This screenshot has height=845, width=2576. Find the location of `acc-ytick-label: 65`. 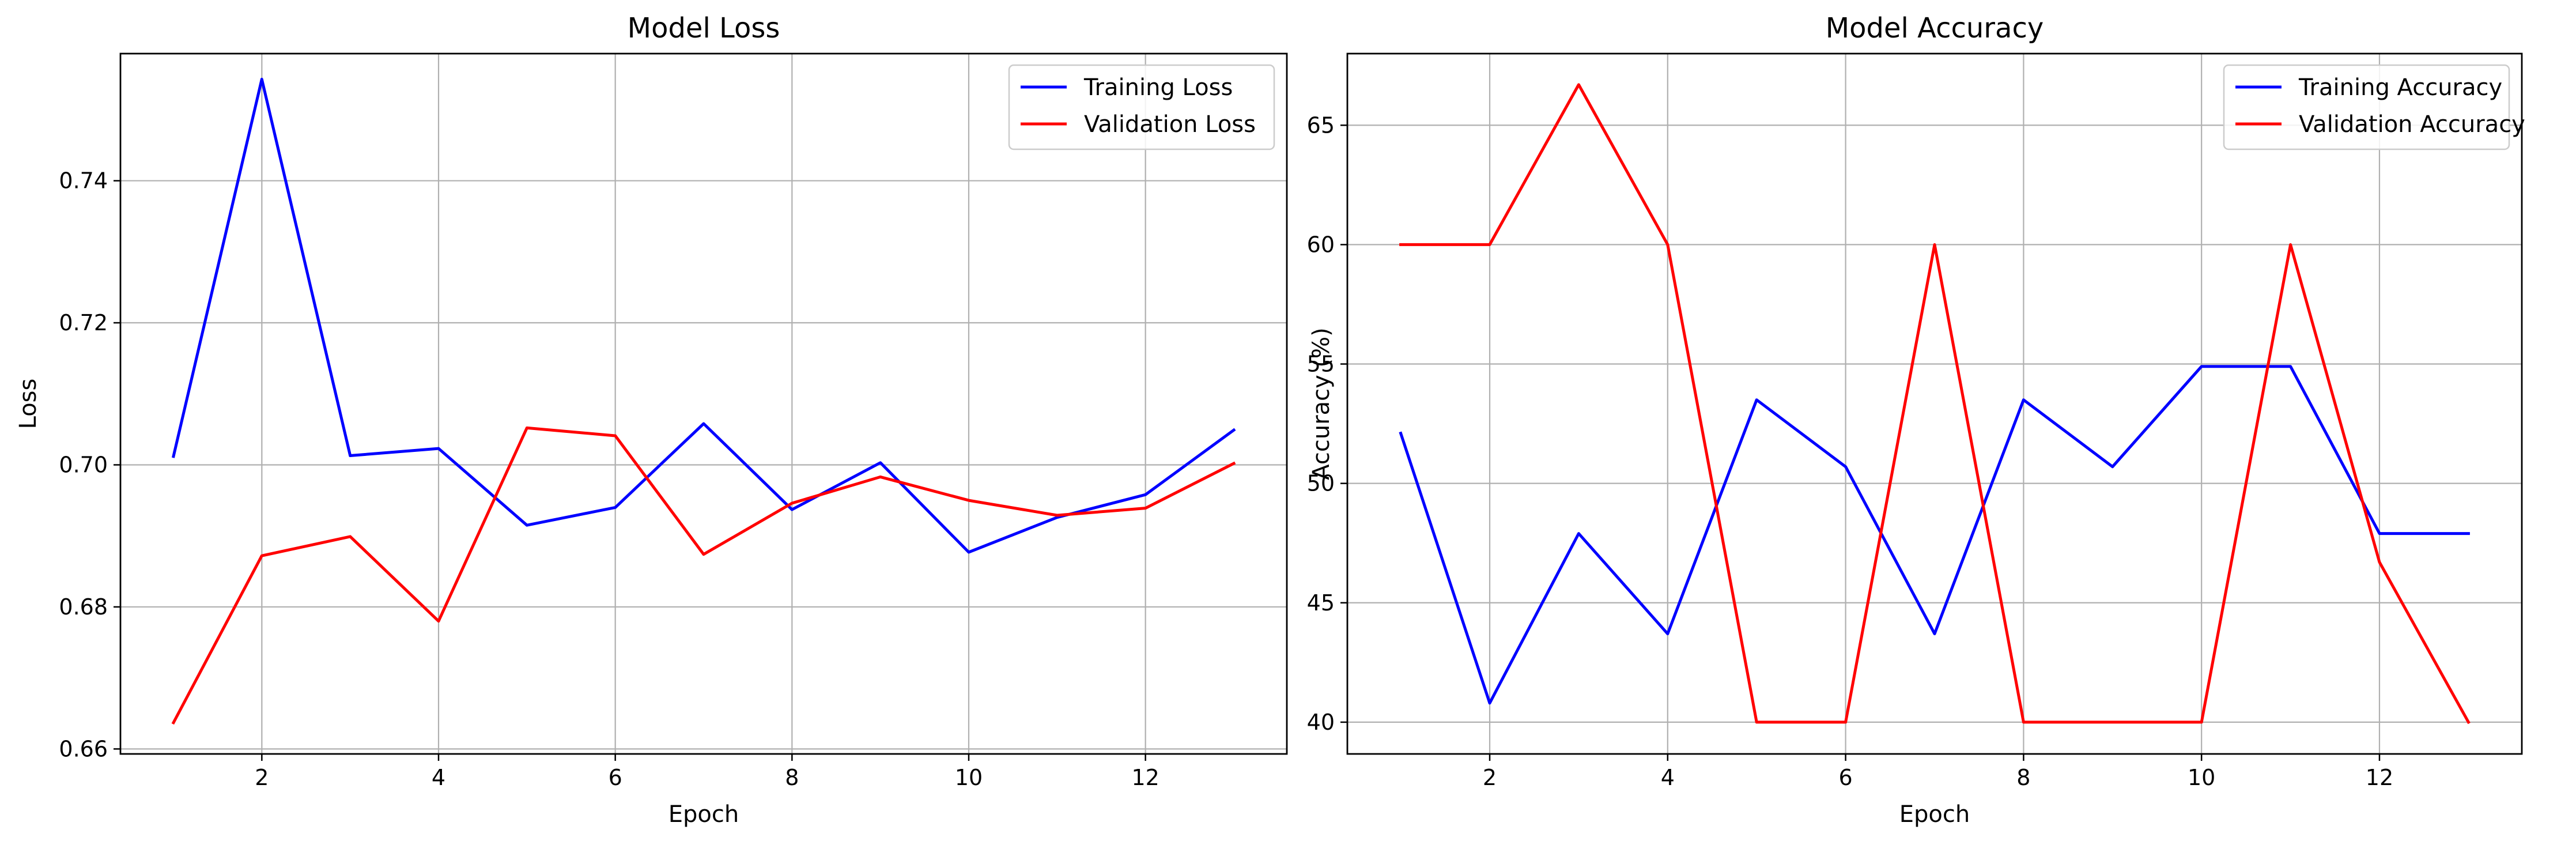

acc-ytick-label: 65 is located at coordinates (1321, 125).